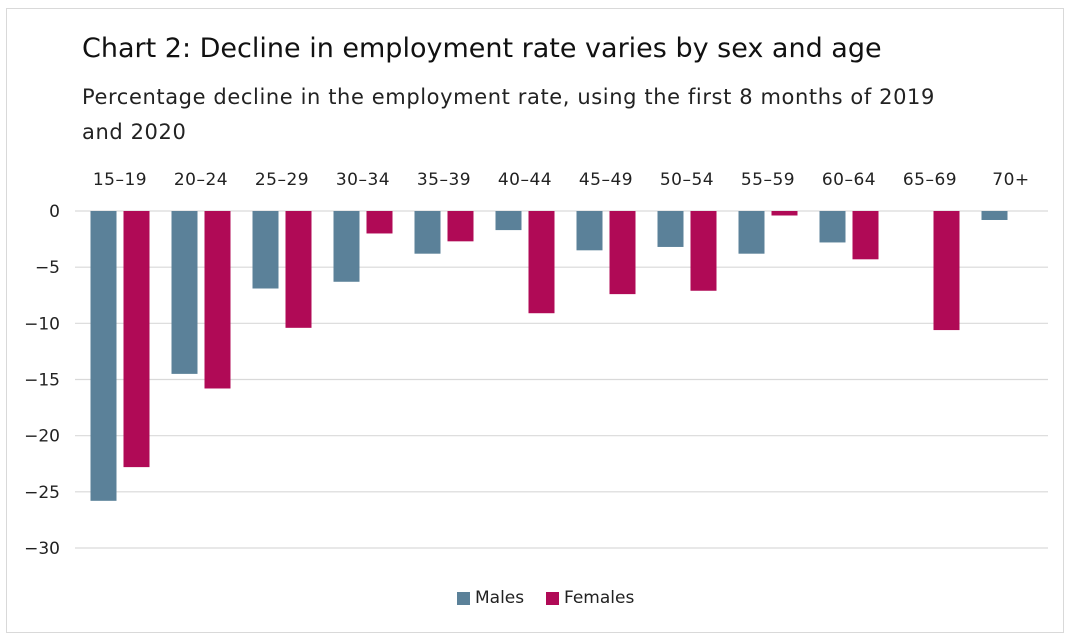 This screenshot has height=635, width=1066. I want to click on bar-females-35–39, so click(460, 226).